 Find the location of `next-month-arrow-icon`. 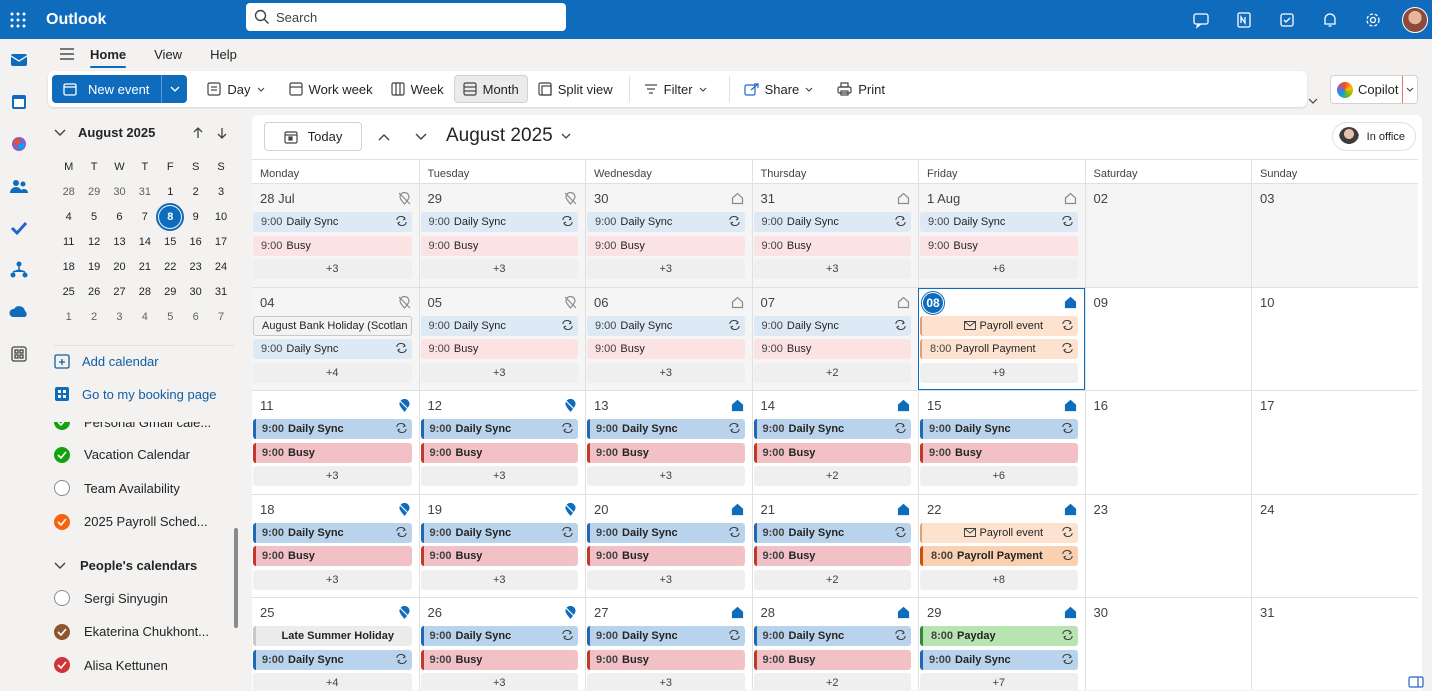

next-month-arrow-icon is located at coordinates (222, 133).